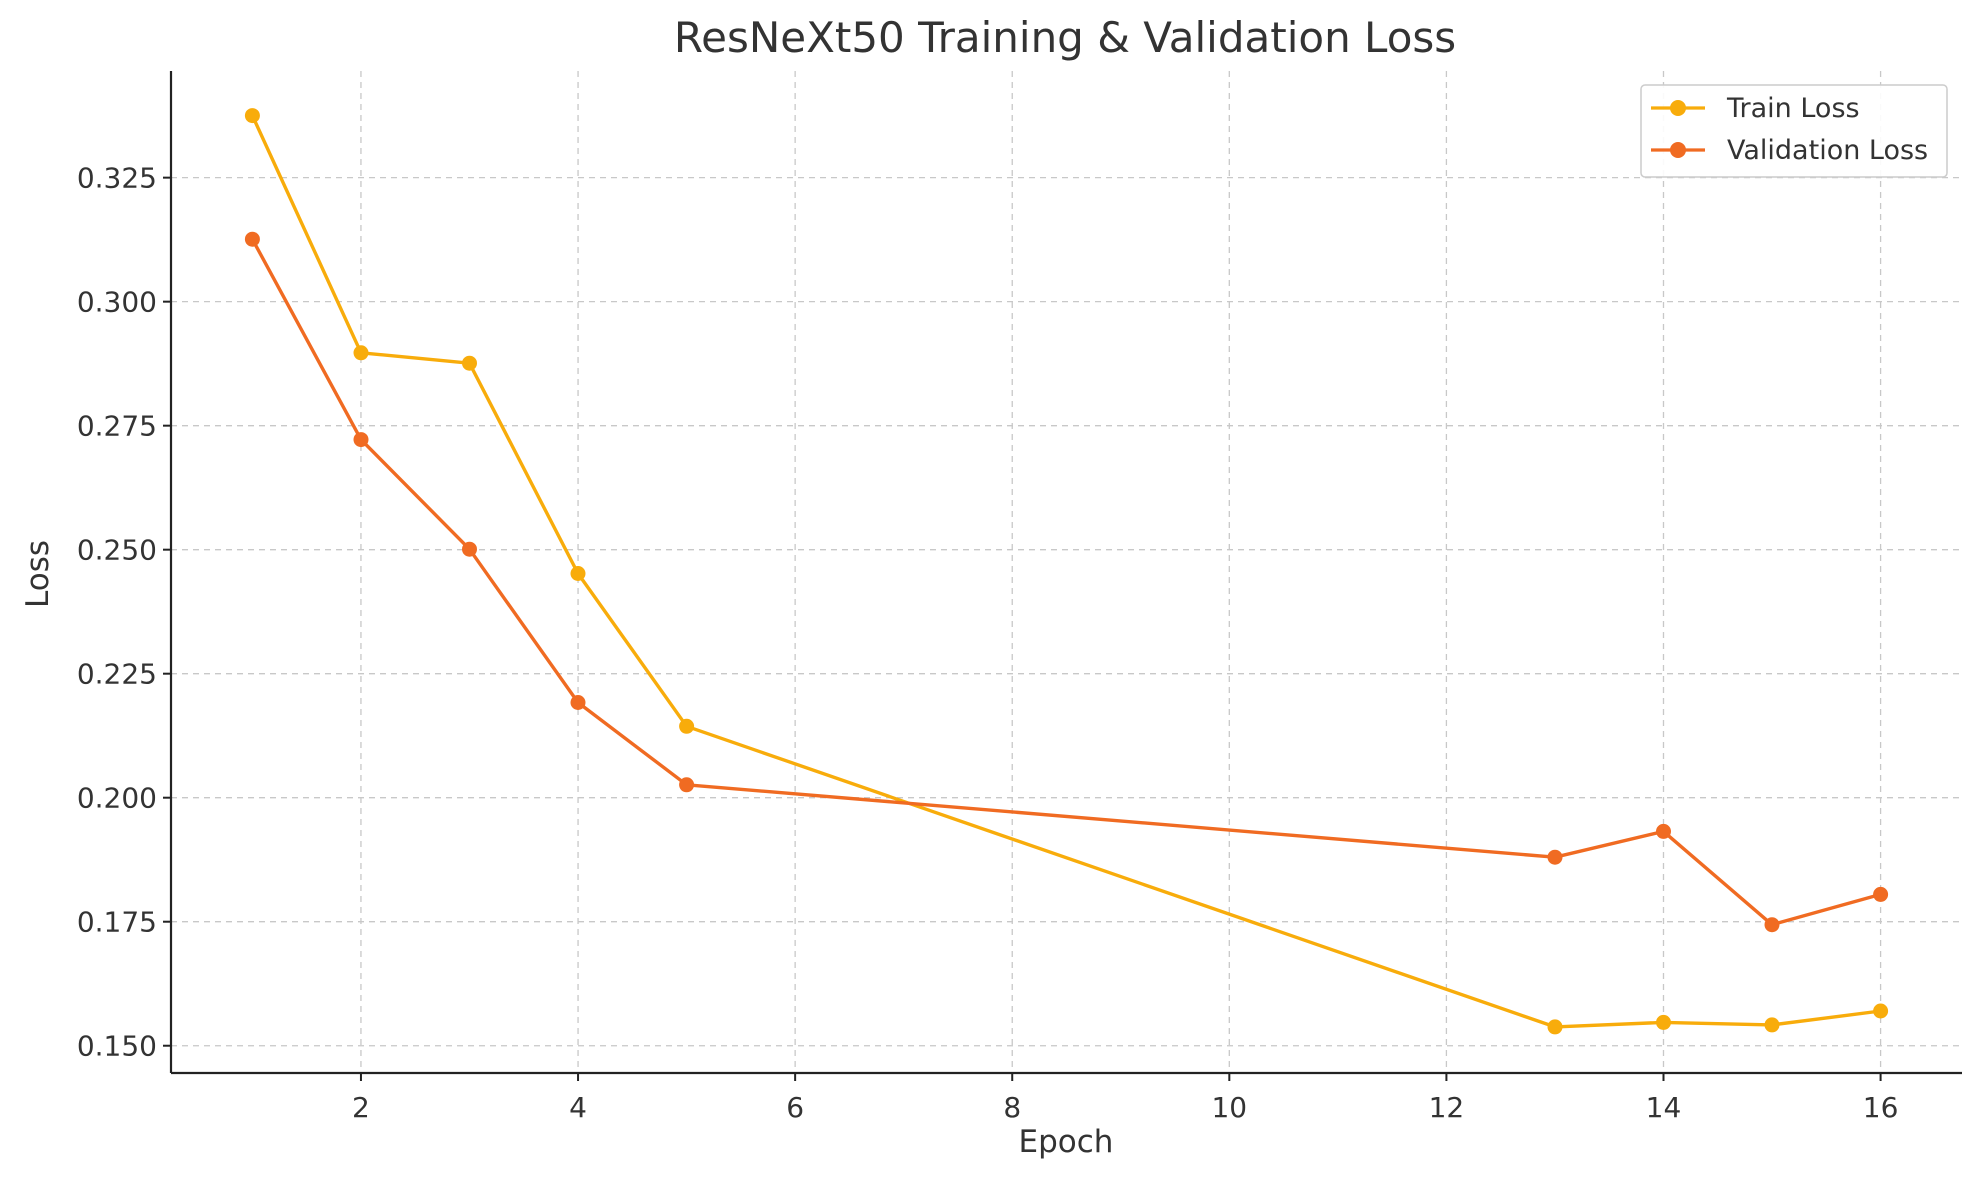  Describe the element at coordinates (124, 612) in the screenshot. I see `y-axis-ticks: 0.150 0.175 0.200 0.225 0.250 0.275 0.300 0.325` at that location.